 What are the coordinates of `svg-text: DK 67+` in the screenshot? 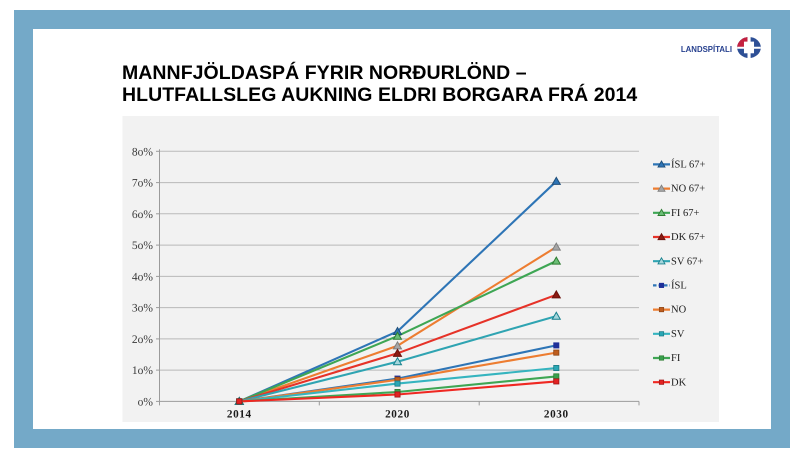 It's located at (688, 237).